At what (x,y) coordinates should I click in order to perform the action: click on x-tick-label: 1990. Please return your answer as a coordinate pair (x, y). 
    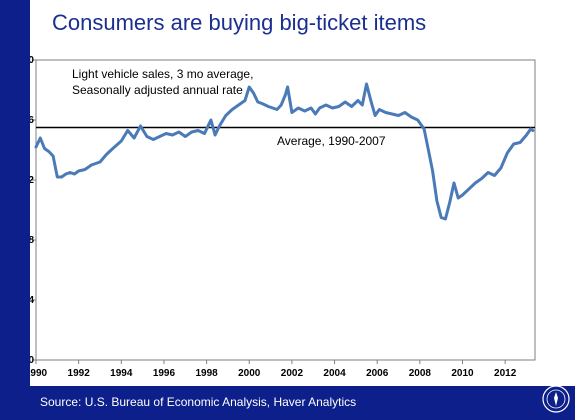
    Looking at the image, I should click on (39, 373).